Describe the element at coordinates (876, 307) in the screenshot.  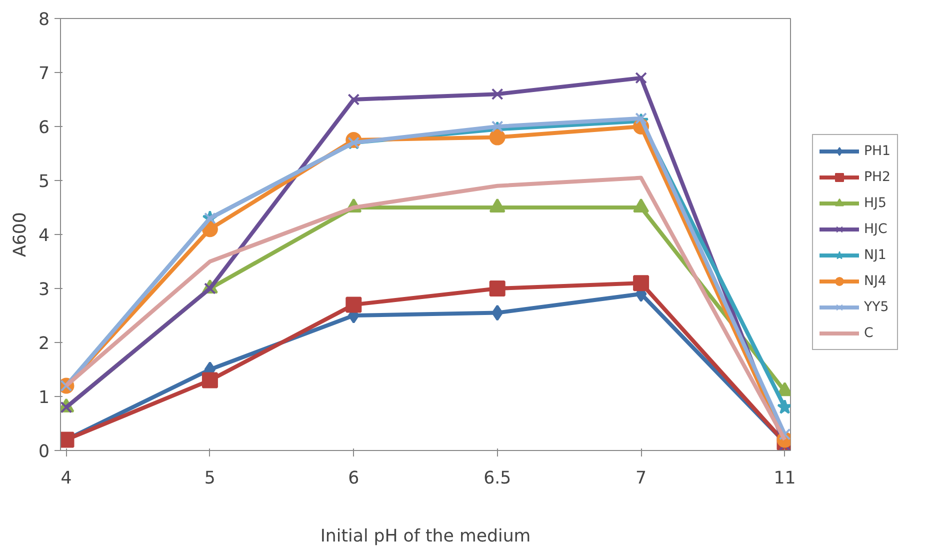
I see `legend-label: YY5` at that location.